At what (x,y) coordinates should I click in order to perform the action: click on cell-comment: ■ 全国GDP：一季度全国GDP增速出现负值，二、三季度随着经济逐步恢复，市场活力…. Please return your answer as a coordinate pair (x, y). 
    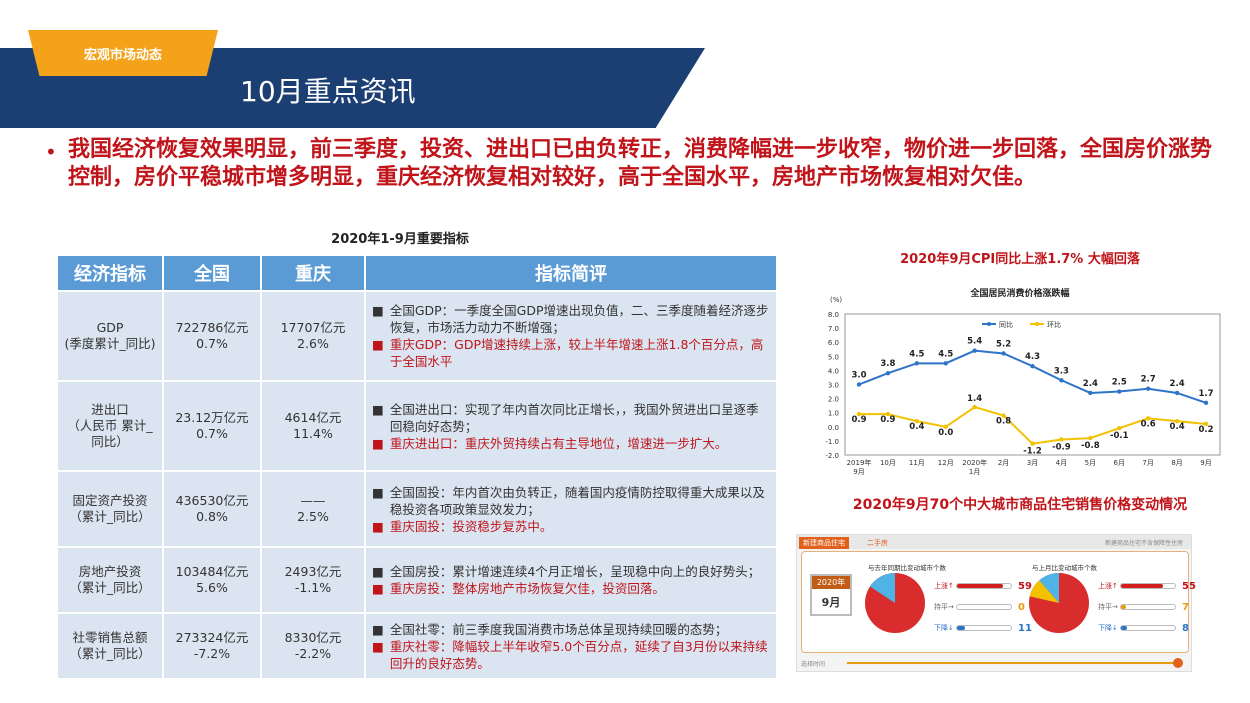
    Looking at the image, I should click on (571, 336).